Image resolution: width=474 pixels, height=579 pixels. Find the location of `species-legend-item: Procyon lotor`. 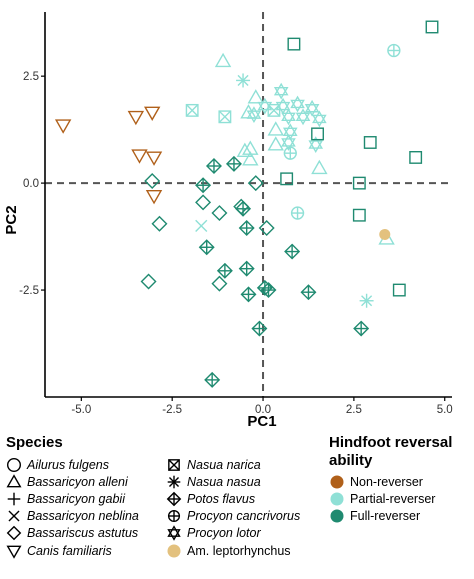

species-legend-item: Procyon lotor is located at coordinates (251, 533).